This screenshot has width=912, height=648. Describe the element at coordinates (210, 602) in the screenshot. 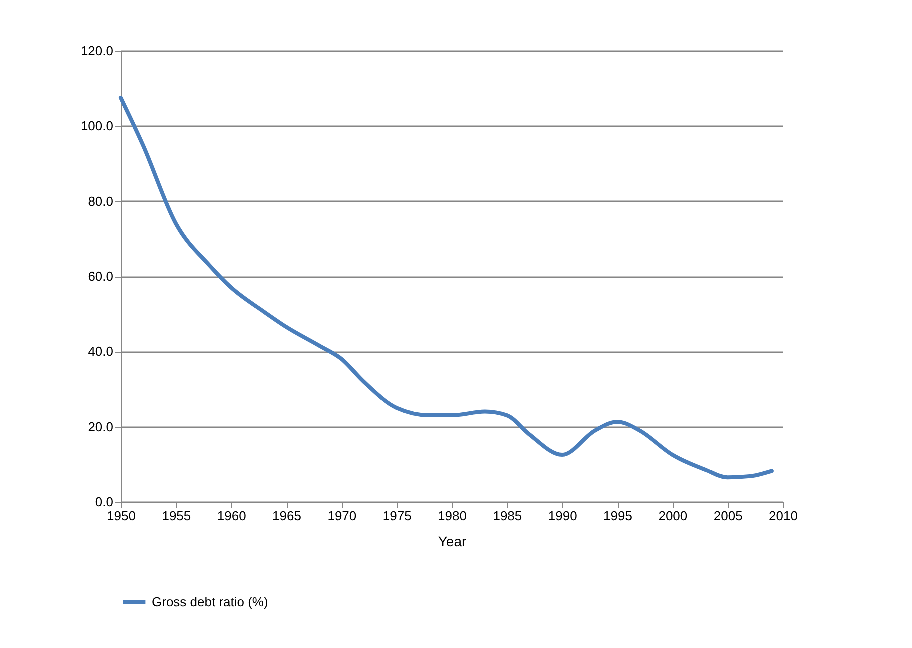

I see `legend-label: Gross debt ratio (%)` at that location.